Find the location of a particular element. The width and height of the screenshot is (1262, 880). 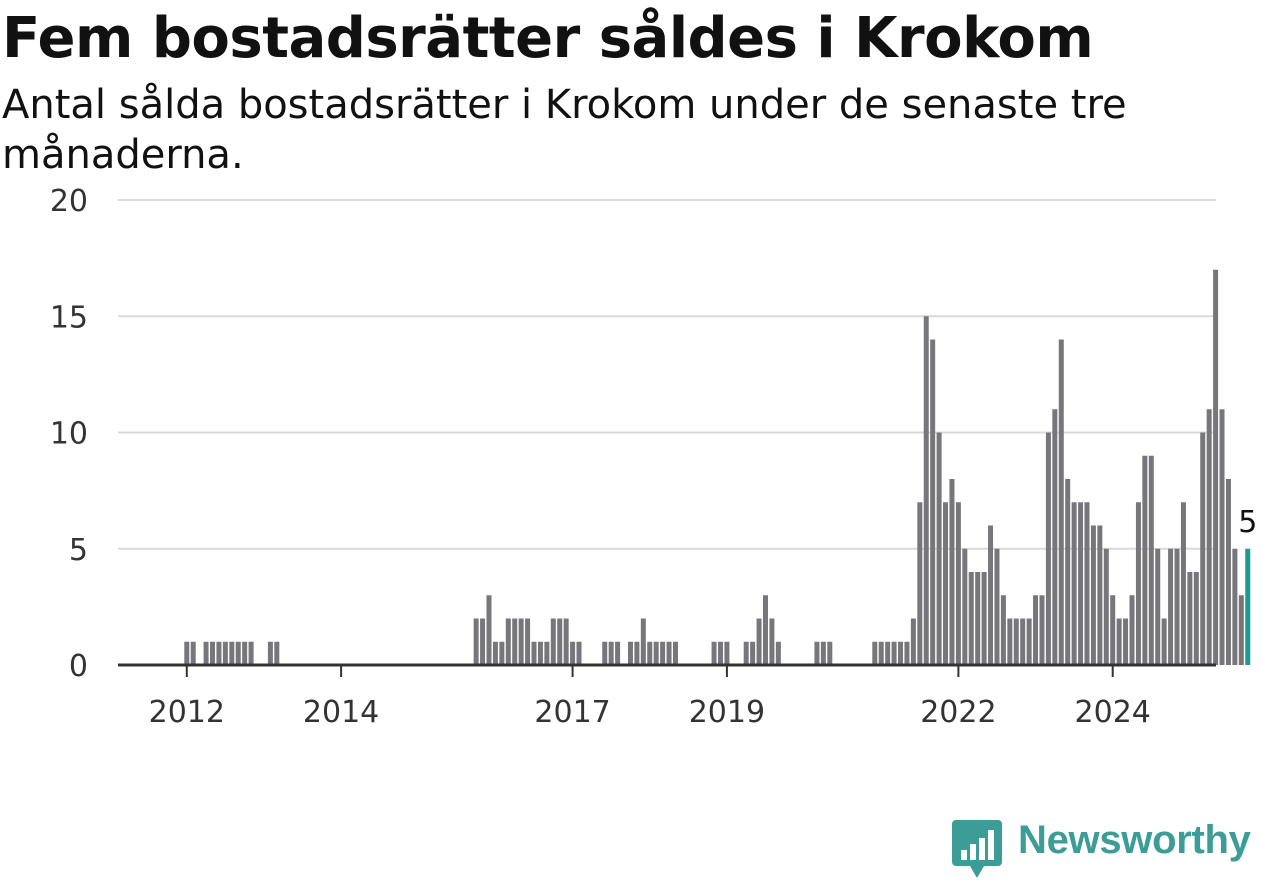

highlighted-bar is located at coordinates (1248, 606).